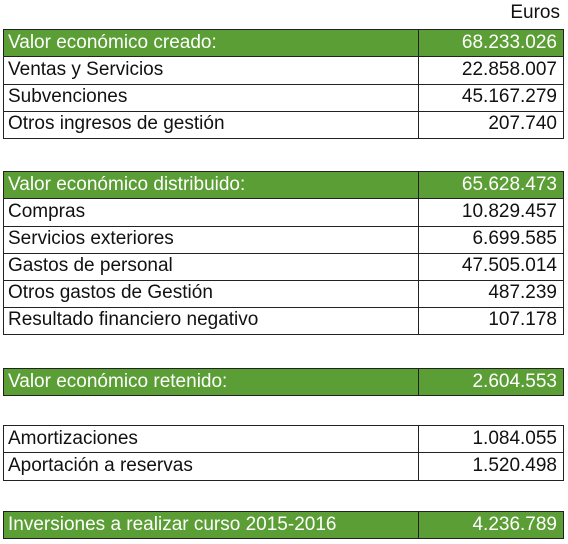 The height and width of the screenshot is (544, 568). What do you see at coordinates (211, 212) in the screenshot?
I see `row-label: Compras` at bounding box center [211, 212].